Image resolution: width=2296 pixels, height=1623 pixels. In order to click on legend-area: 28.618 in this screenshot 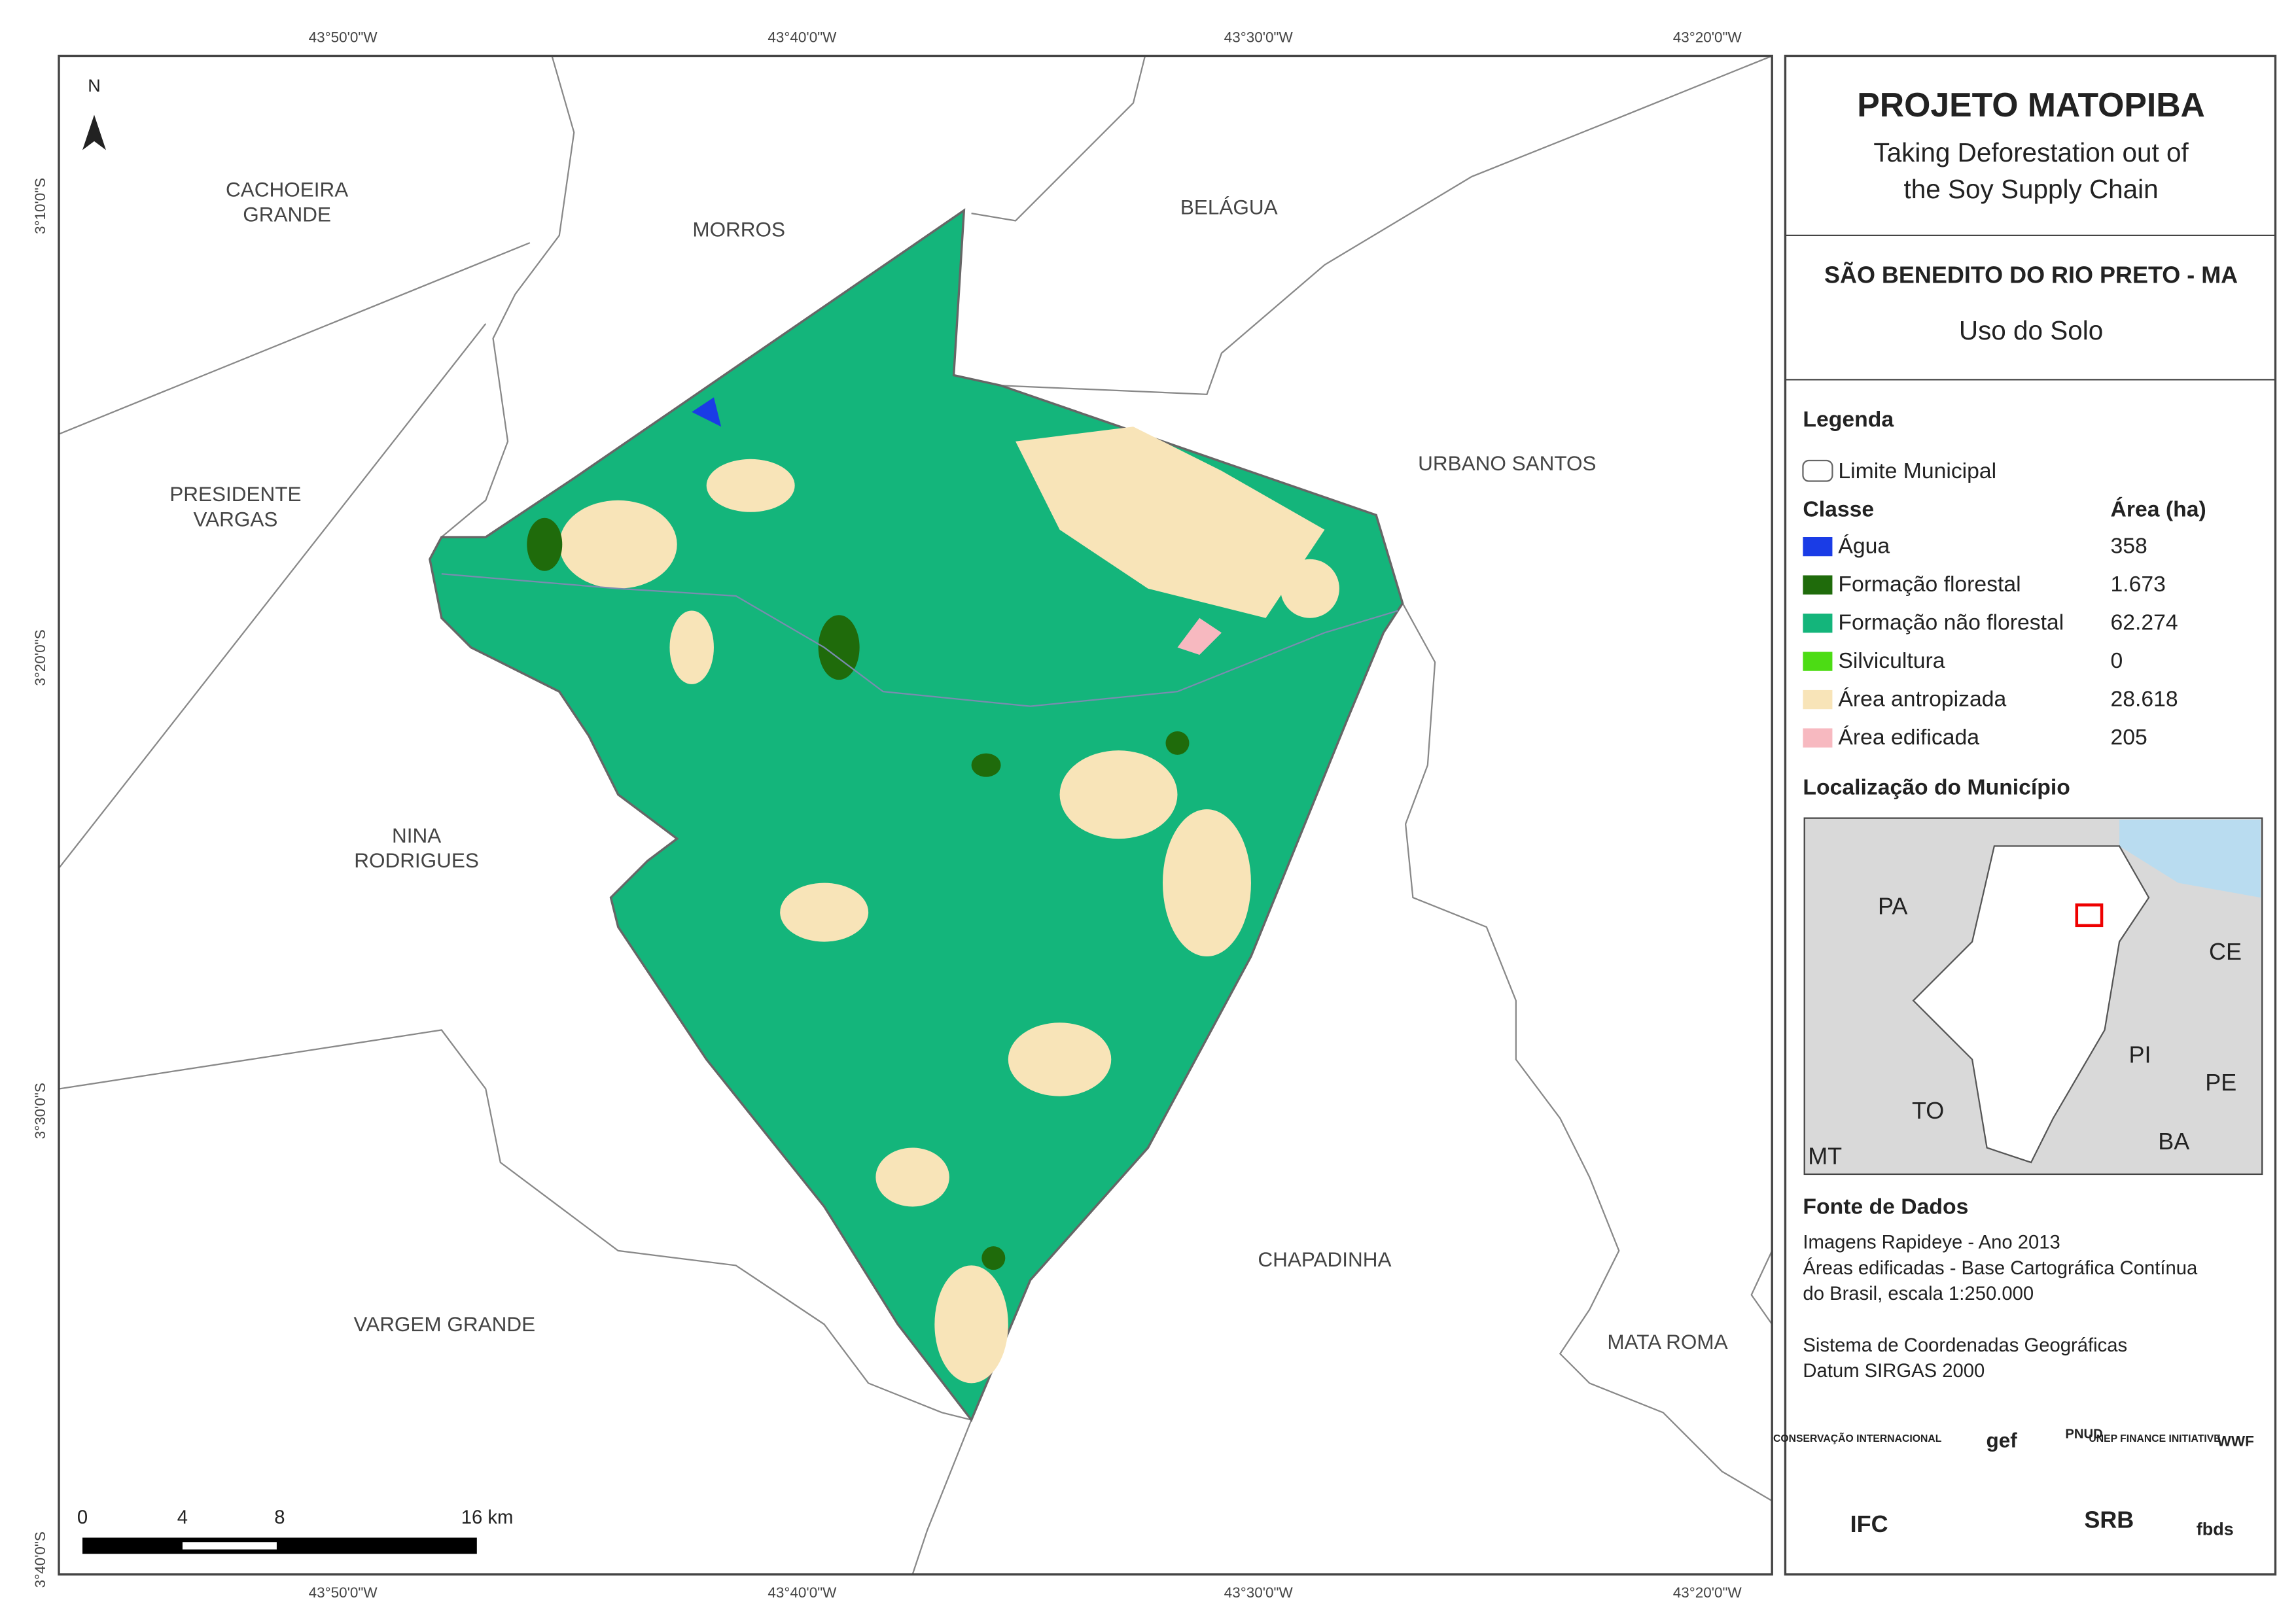, I will do `click(2144, 700)`.